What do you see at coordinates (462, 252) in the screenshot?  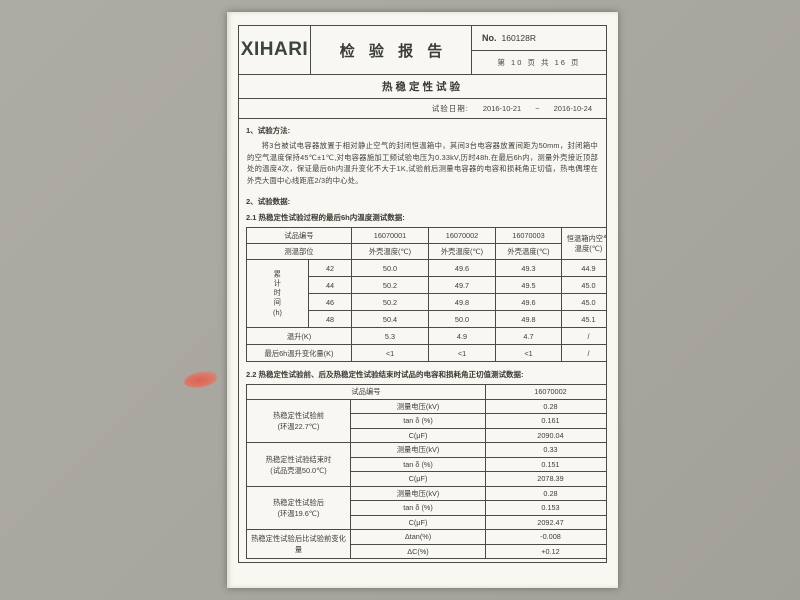 I see `cell-shell-temp-2: 外壳温度(℃)` at bounding box center [462, 252].